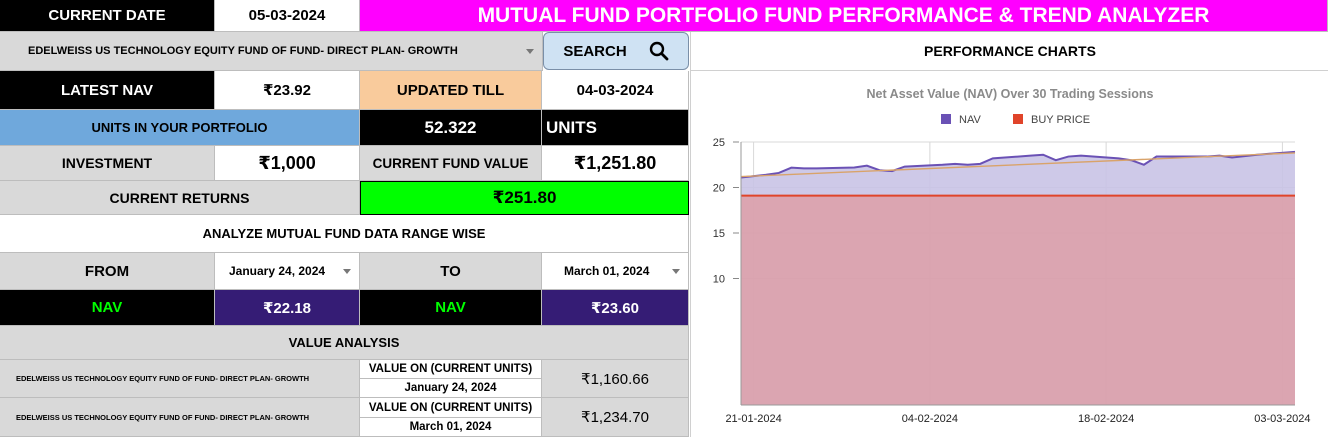  What do you see at coordinates (1060, 120) in the screenshot?
I see `legend-label-1: BUY PRICE` at bounding box center [1060, 120].